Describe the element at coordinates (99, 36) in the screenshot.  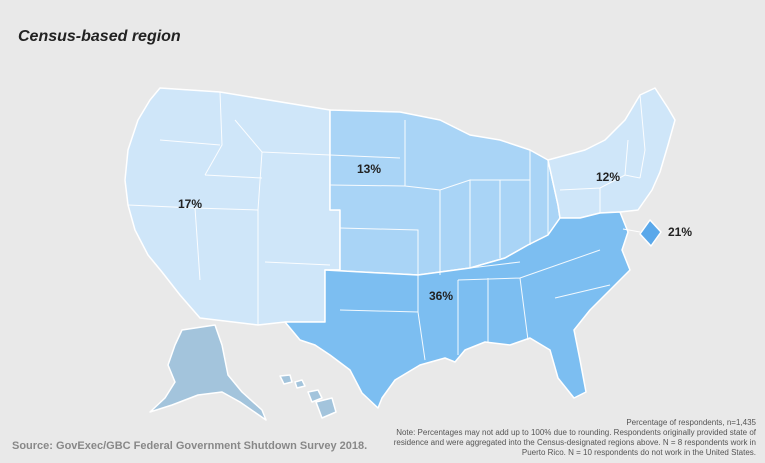
I see `map-title: Census-based region` at that location.